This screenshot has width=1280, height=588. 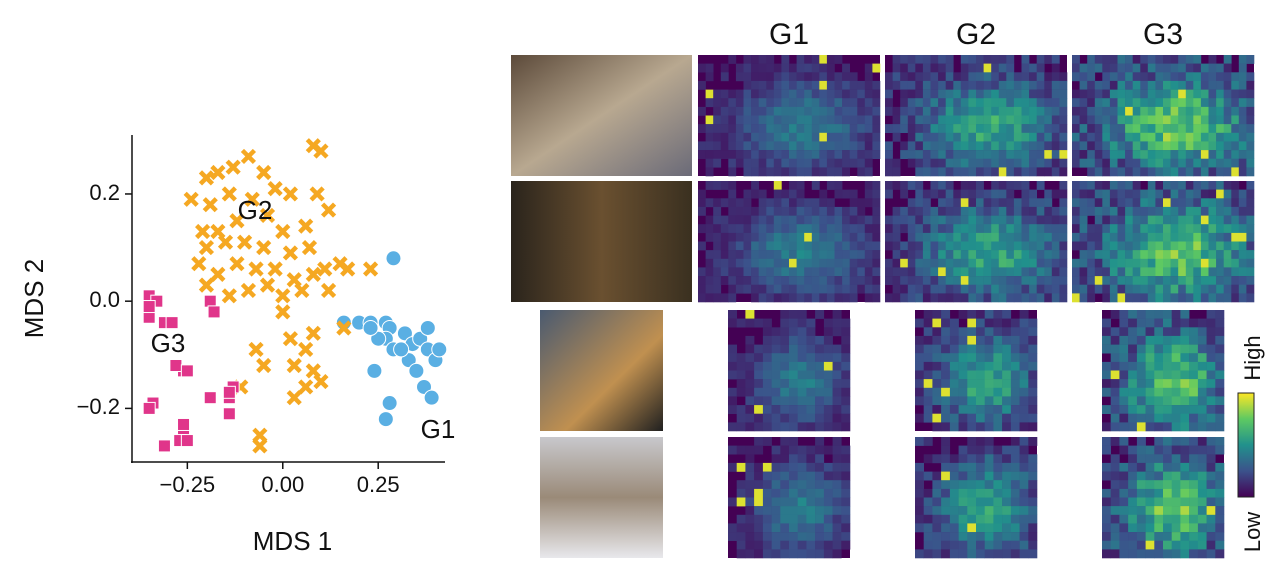 What do you see at coordinates (378, 484) in the screenshot?
I see `x-tick-label: 0.25` at bounding box center [378, 484].